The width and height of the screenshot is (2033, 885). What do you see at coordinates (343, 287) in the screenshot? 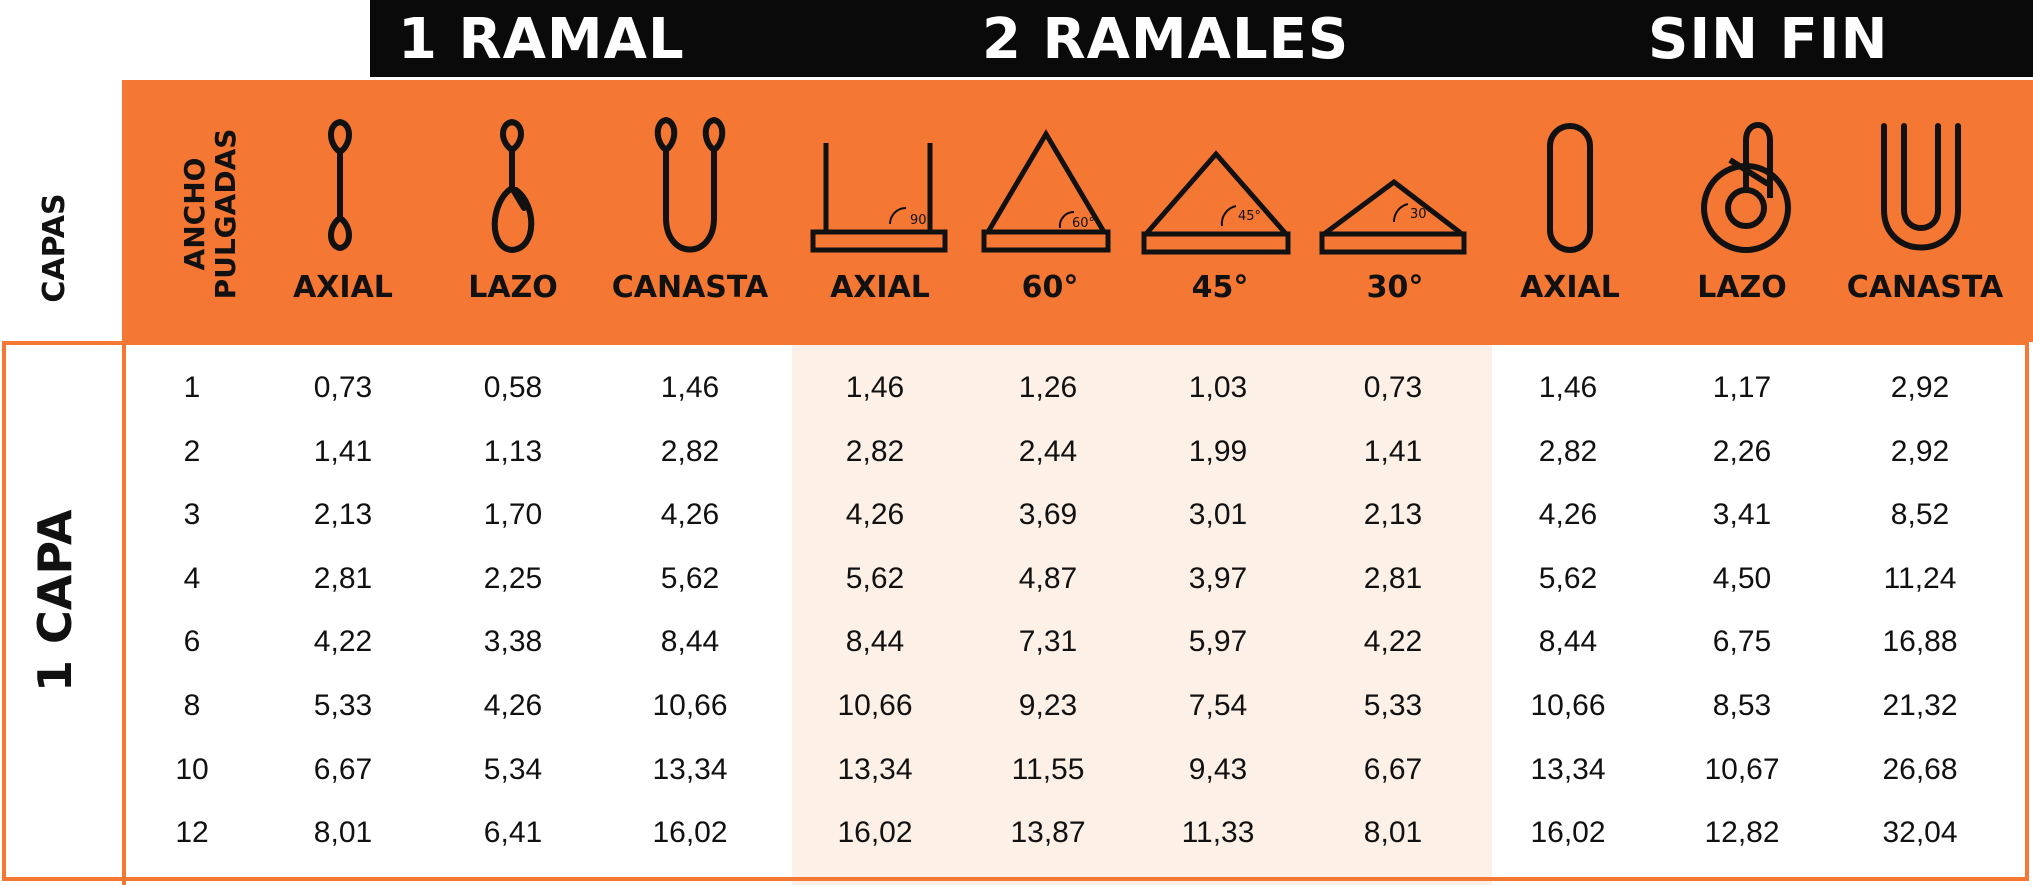
I see `col-header-1-ramal-axial: AXIAL` at bounding box center [343, 287].